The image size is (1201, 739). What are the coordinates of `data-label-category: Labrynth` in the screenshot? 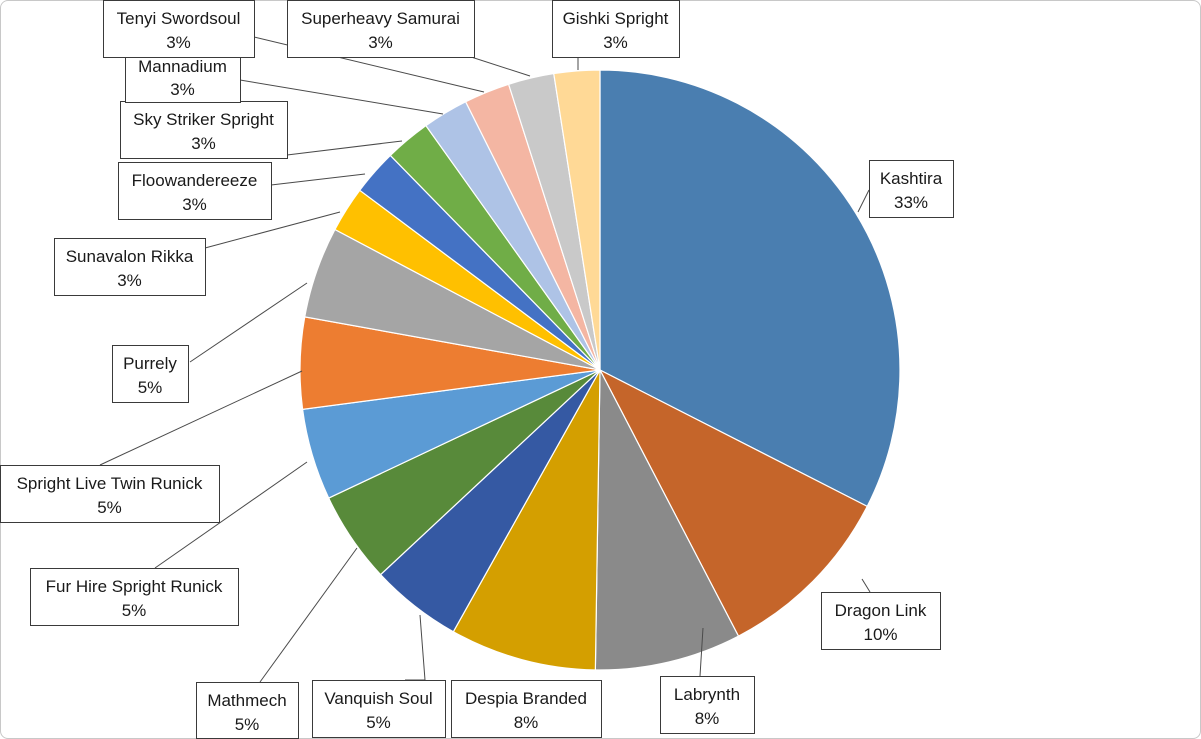 It's located at (707, 694).